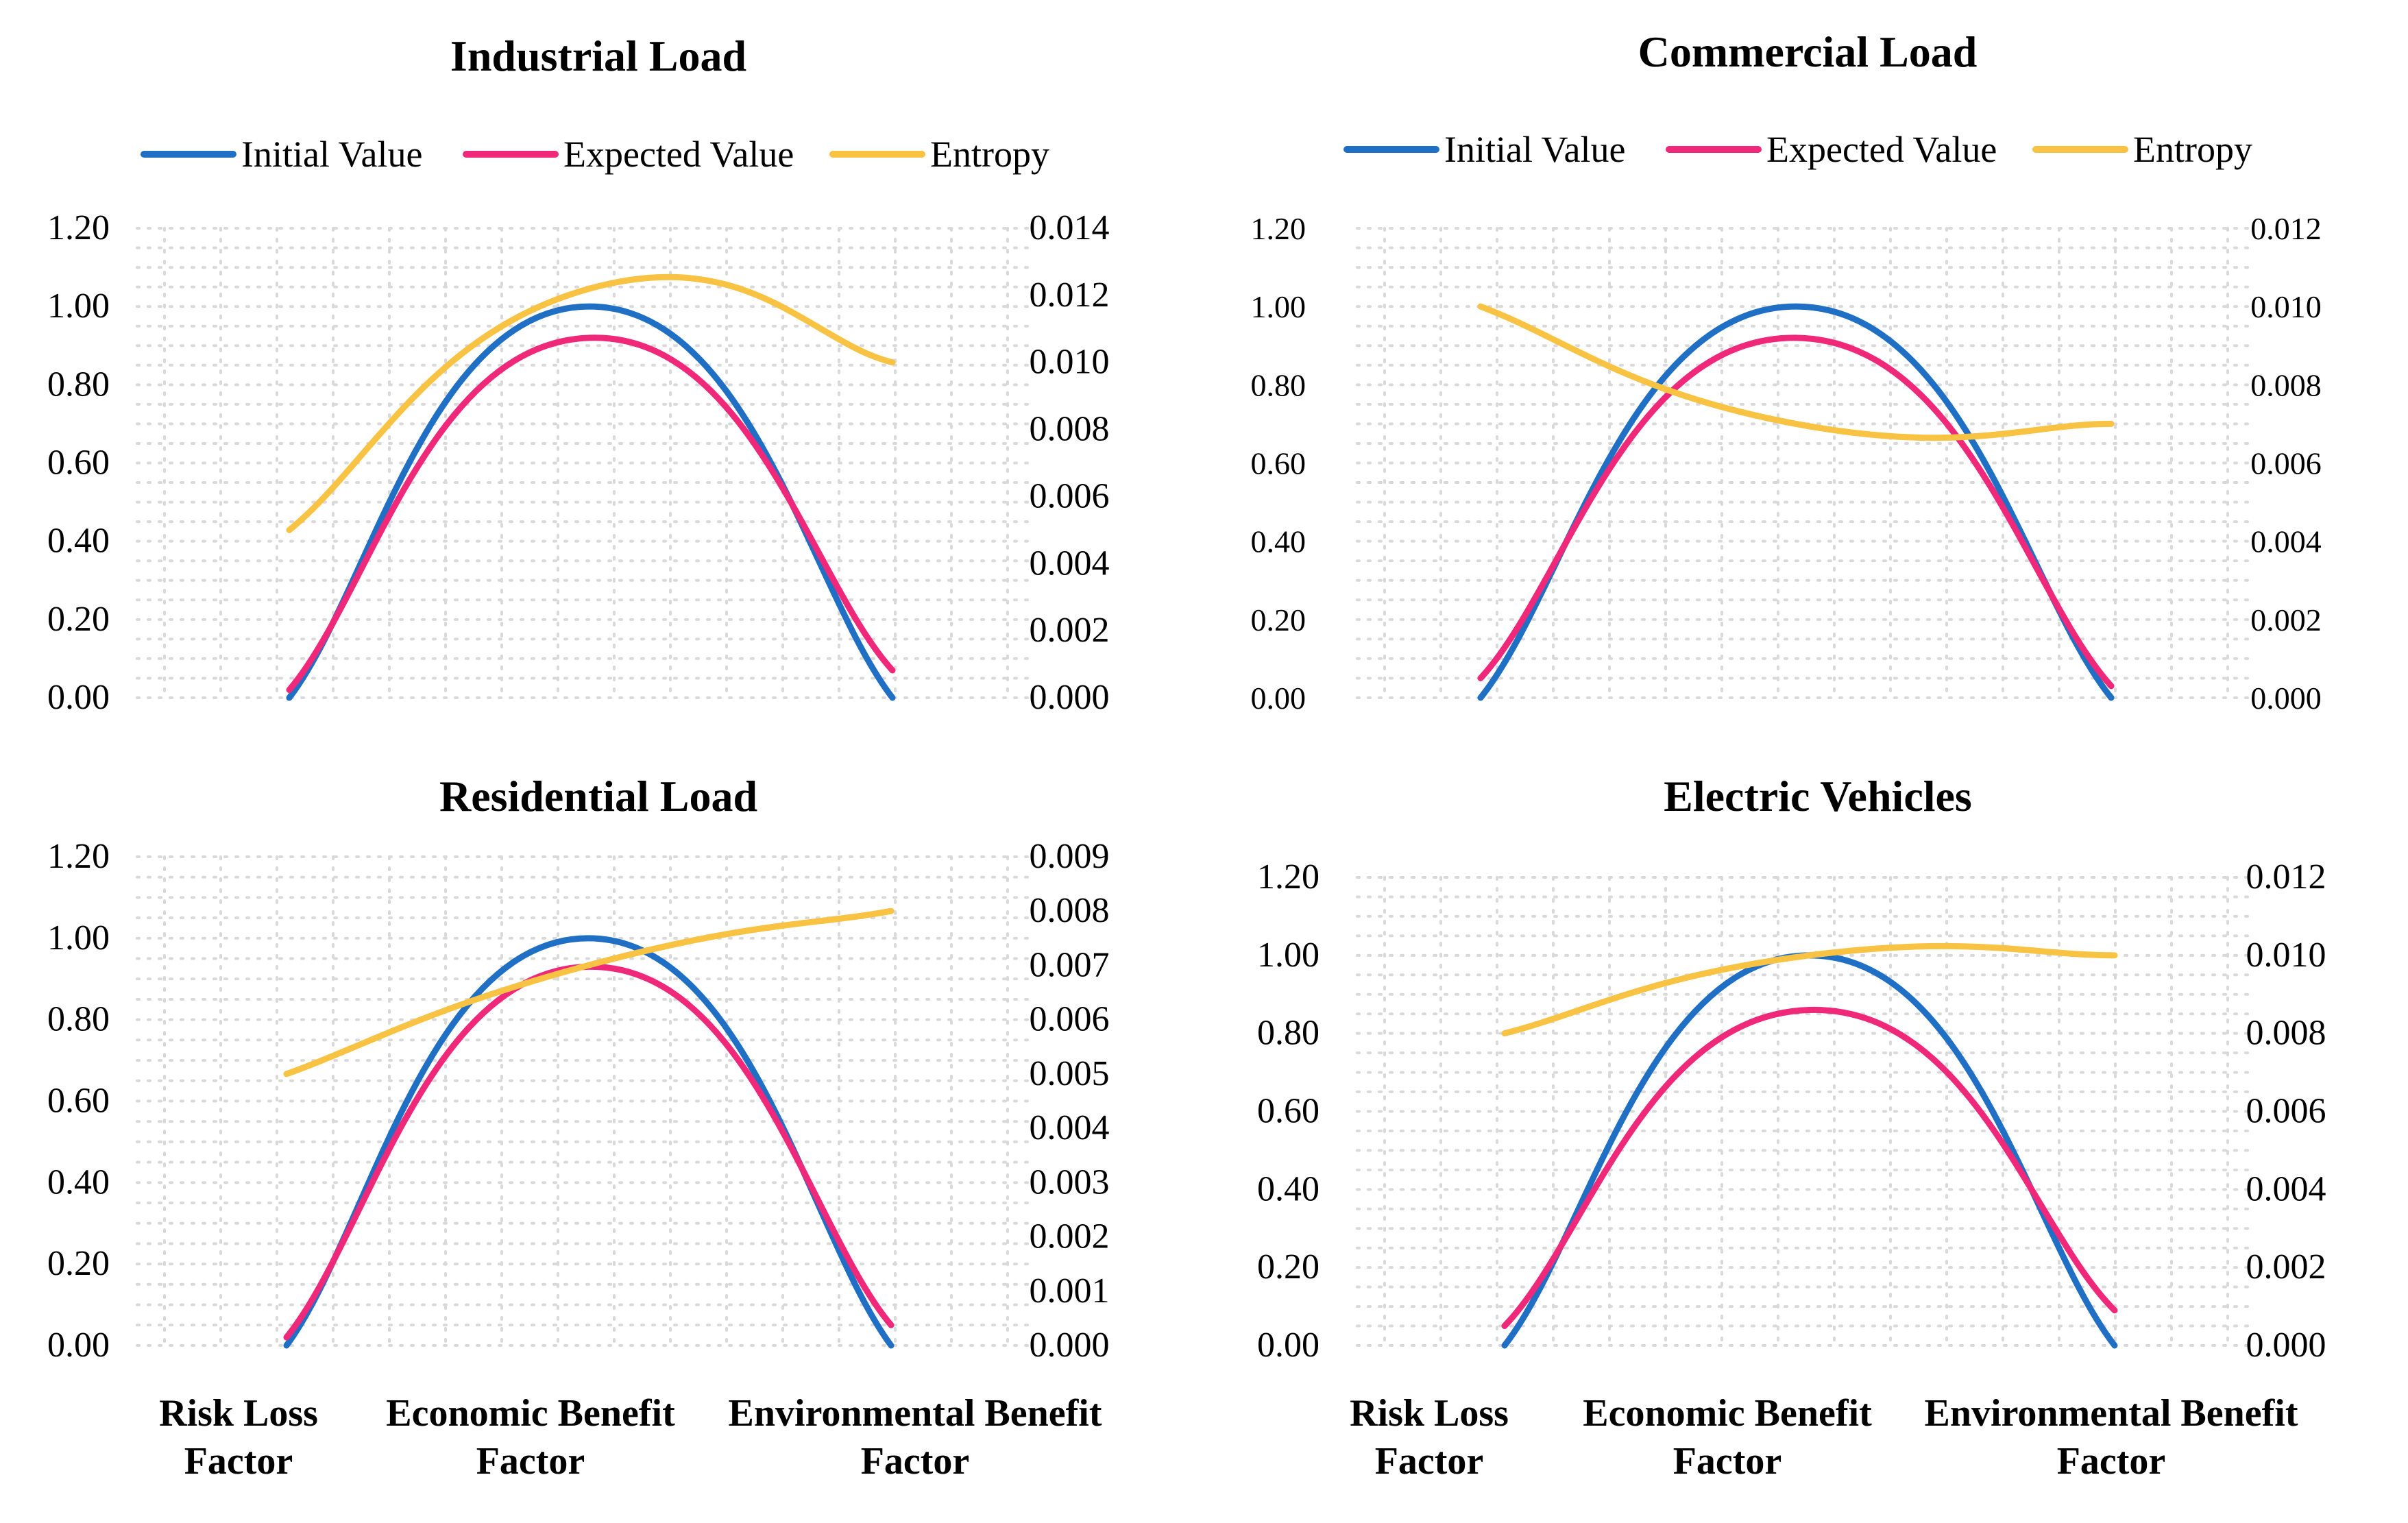 The image size is (2408, 1523). What do you see at coordinates (1818, 796) in the screenshot?
I see `chart-title: Electric Vehicles` at bounding box center [1818, 796].